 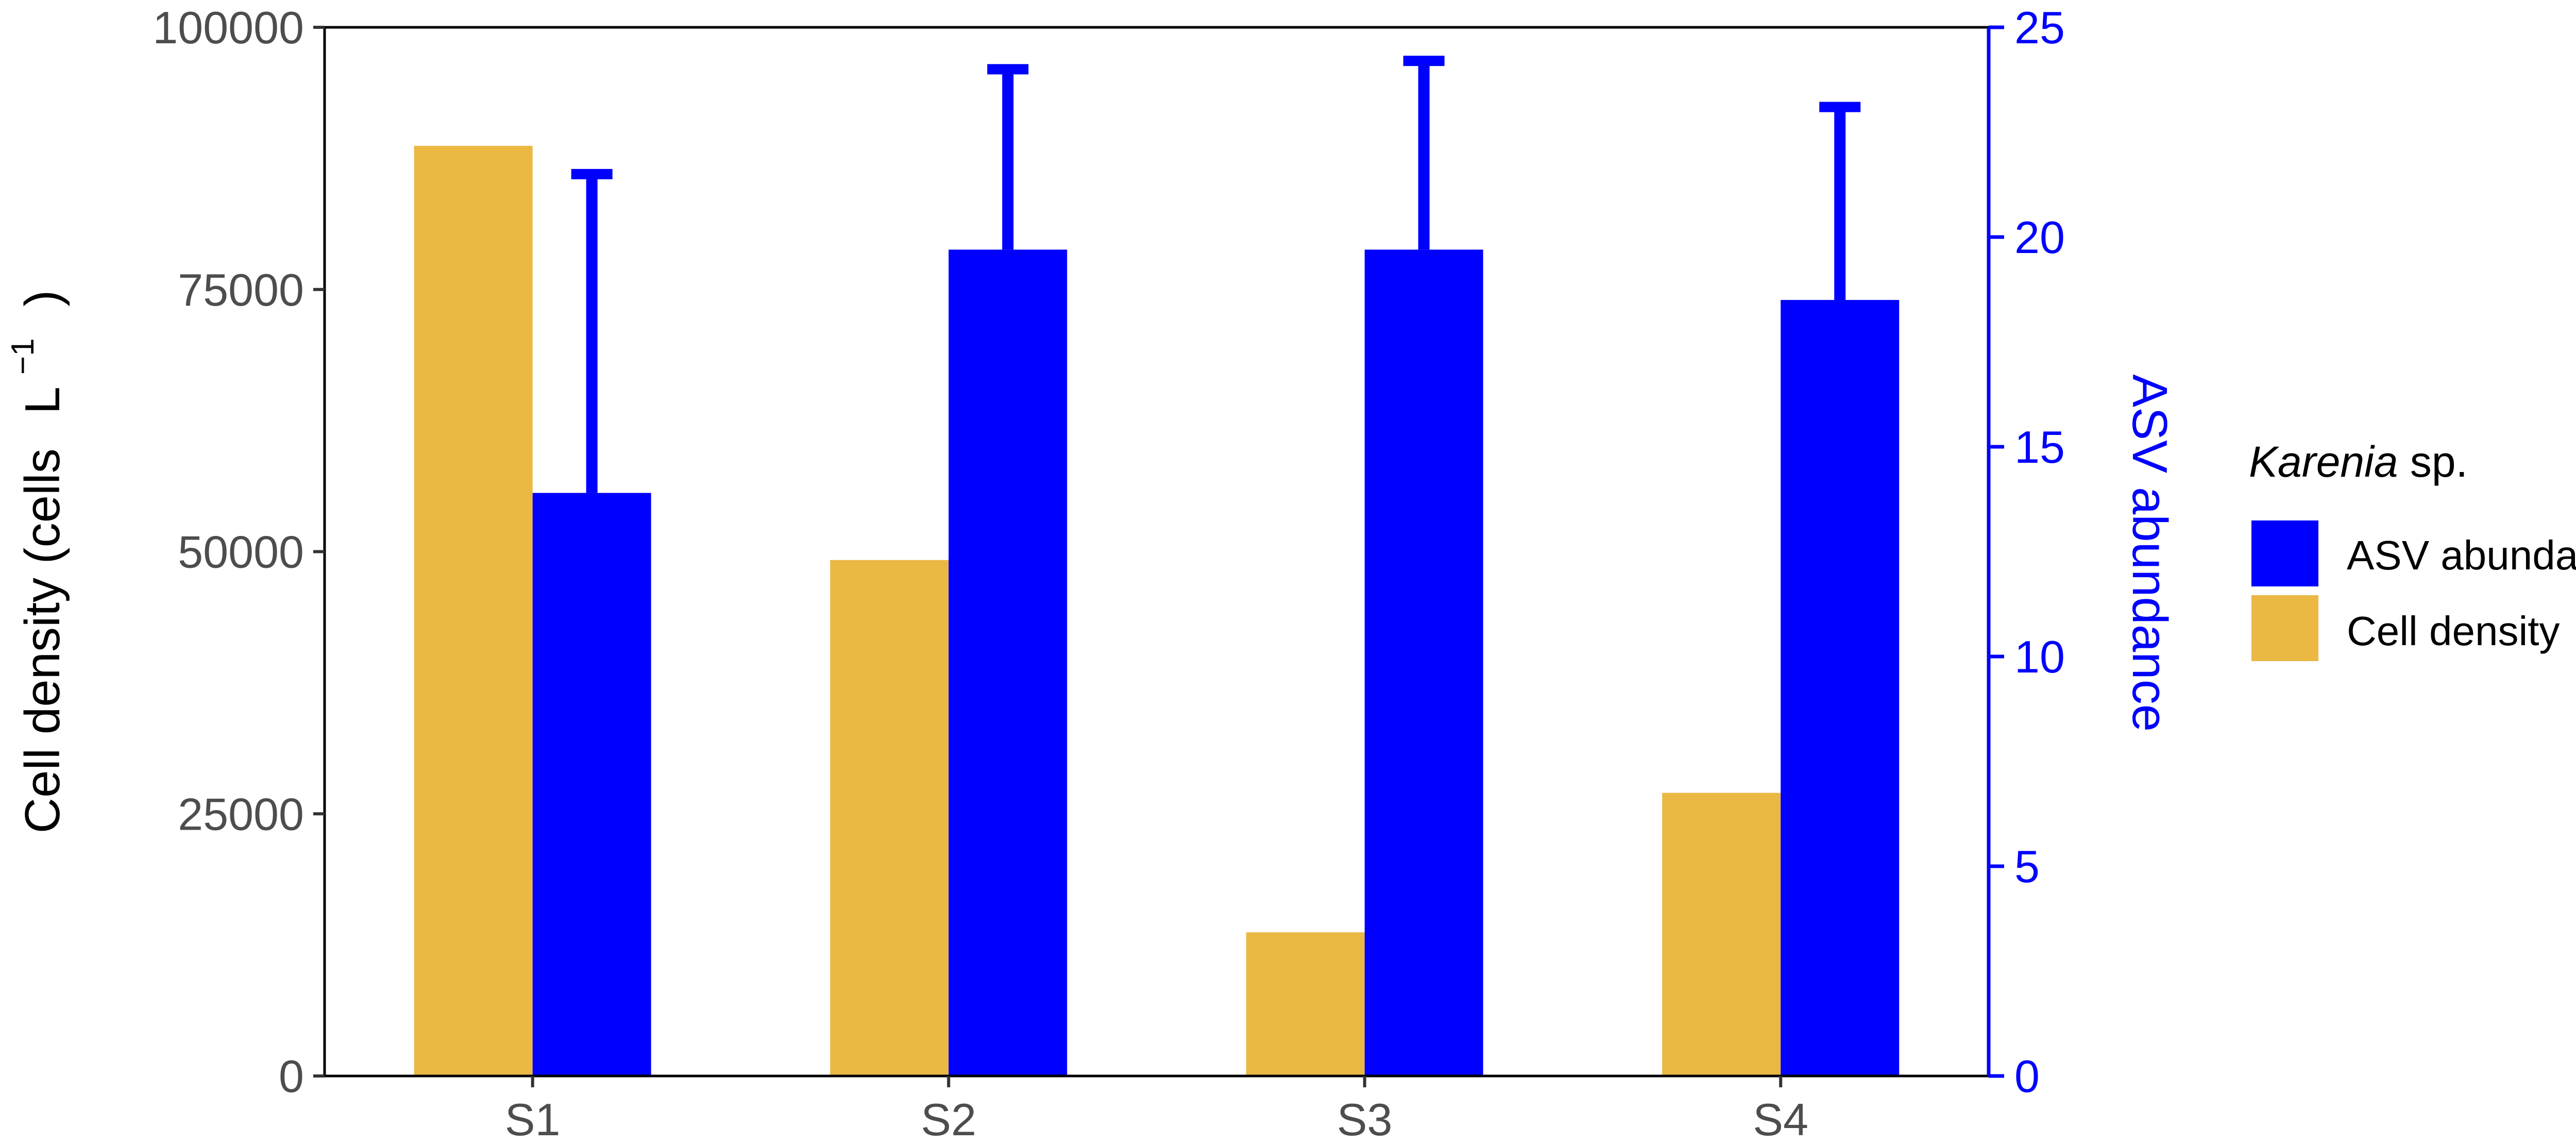 What do you see at coordinates (2284, 553) in the screenshot?
I see `legend-swatch-asv` at bounding box center [2284, 553].